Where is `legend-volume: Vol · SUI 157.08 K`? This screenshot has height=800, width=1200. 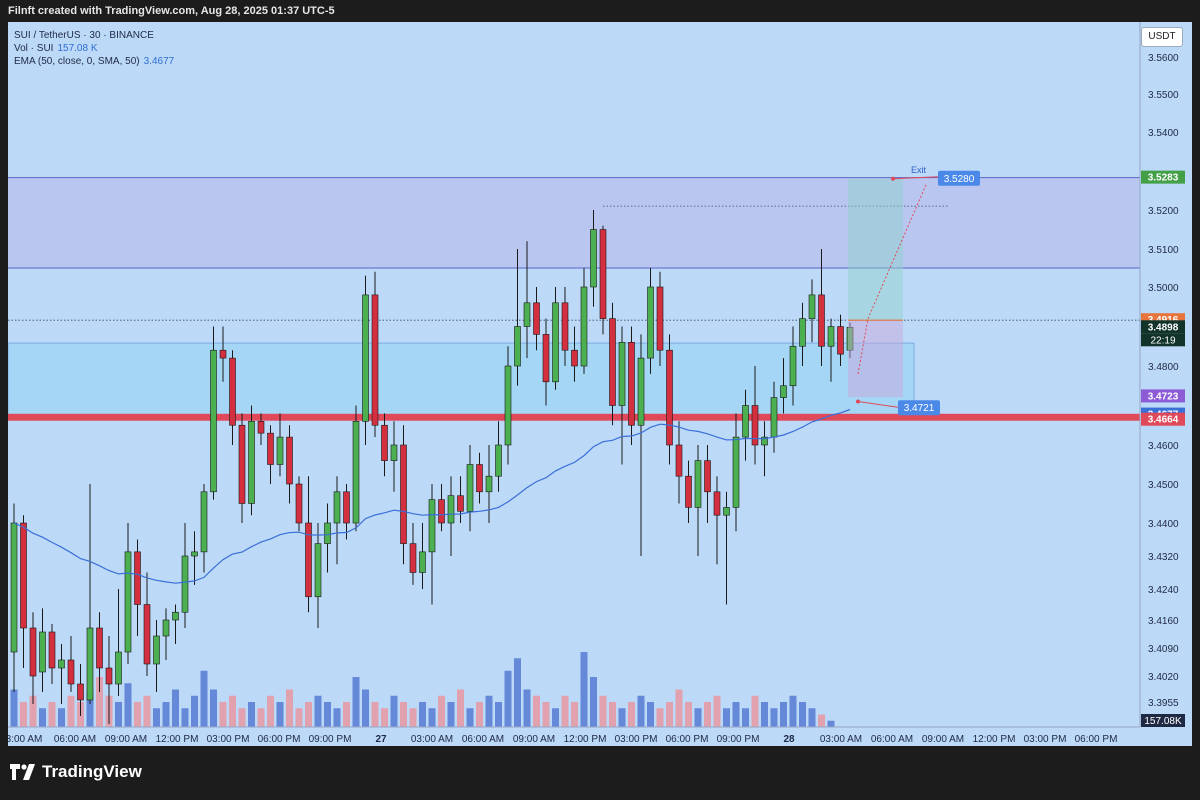
legend-volume: Vol · SUI 157.08 K is located at coordinates (94, 48).